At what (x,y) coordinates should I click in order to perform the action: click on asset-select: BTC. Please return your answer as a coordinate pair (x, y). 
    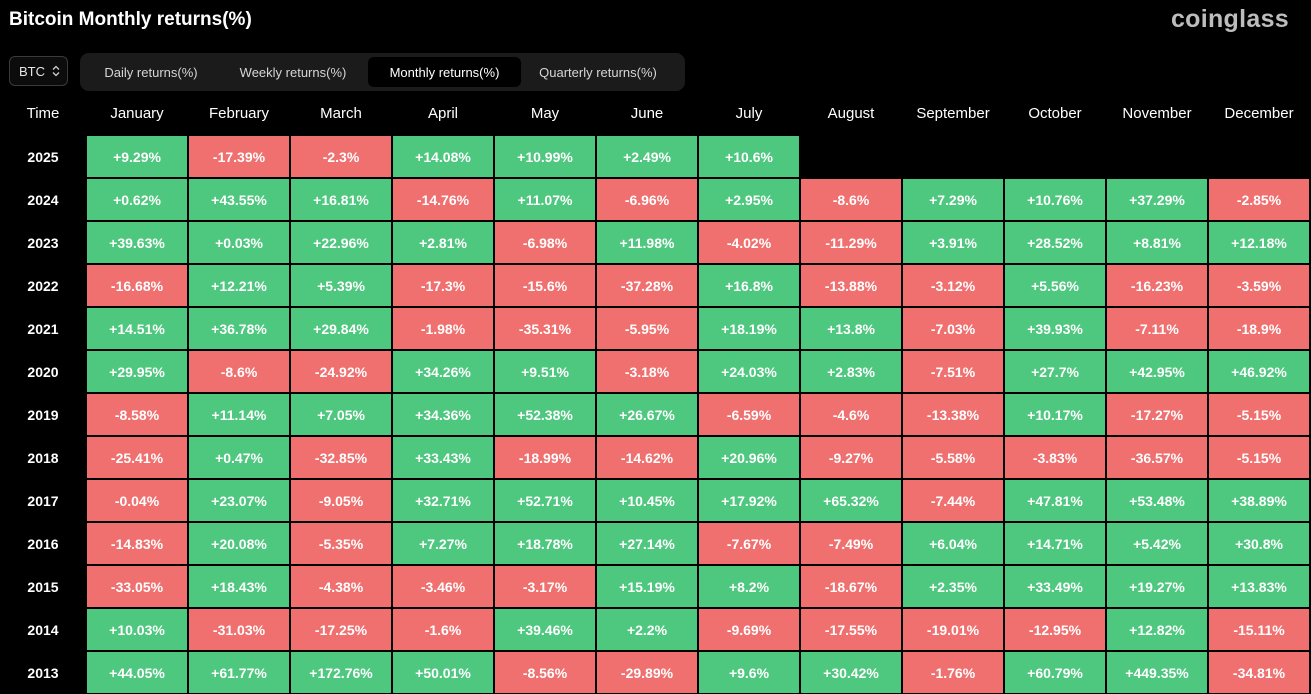
    Looking at the image, I should click on (38, 71).